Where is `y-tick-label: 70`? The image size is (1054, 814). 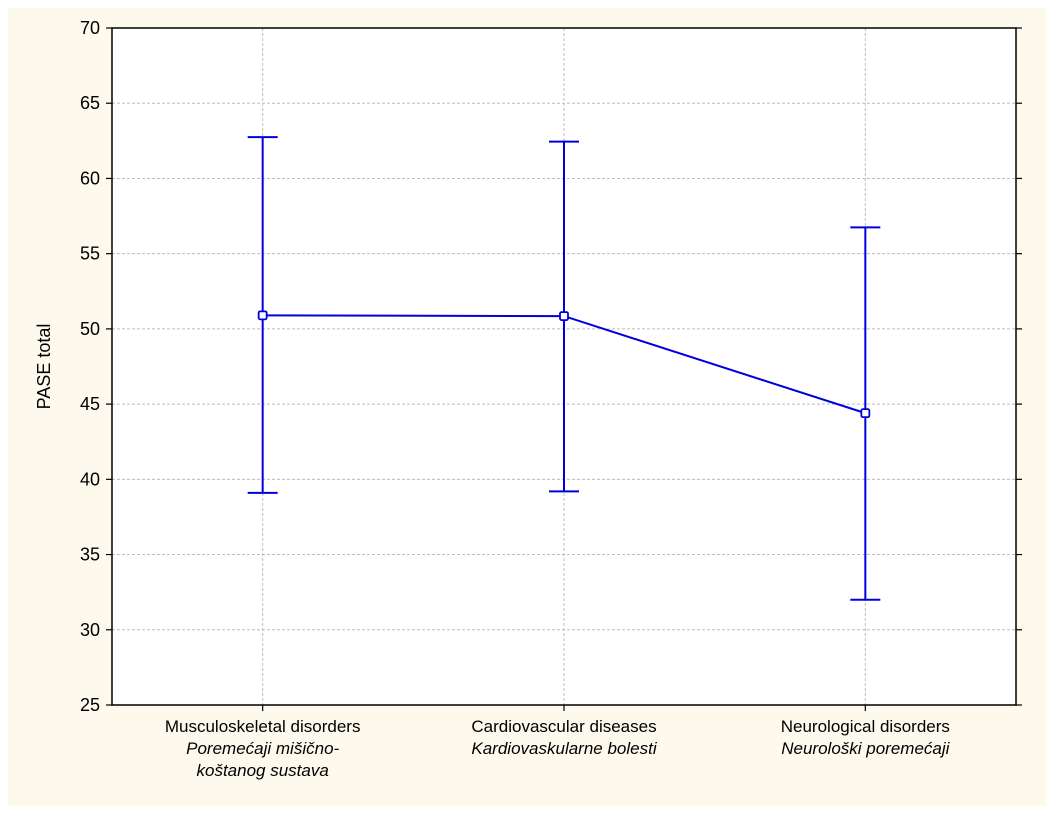 y-tick-label: 70 is located at coordinates (90, 28).